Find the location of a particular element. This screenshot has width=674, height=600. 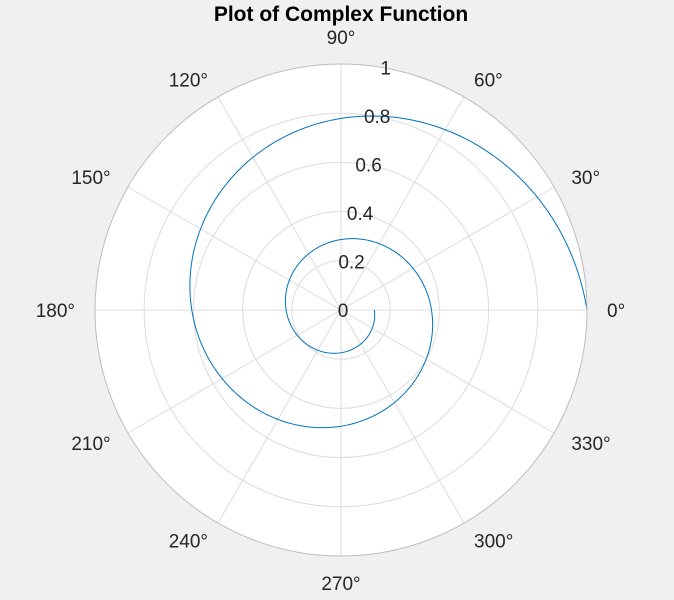

chart-title: Plot of Complex Function is located at coordinates (341, 14).